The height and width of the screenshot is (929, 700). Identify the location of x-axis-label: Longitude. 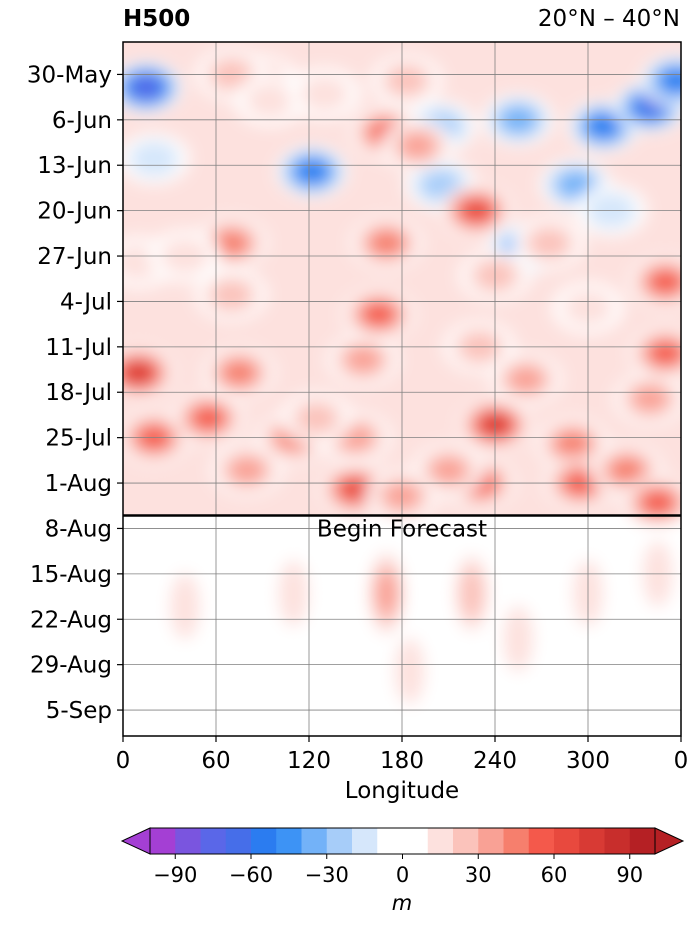
(402, 791).